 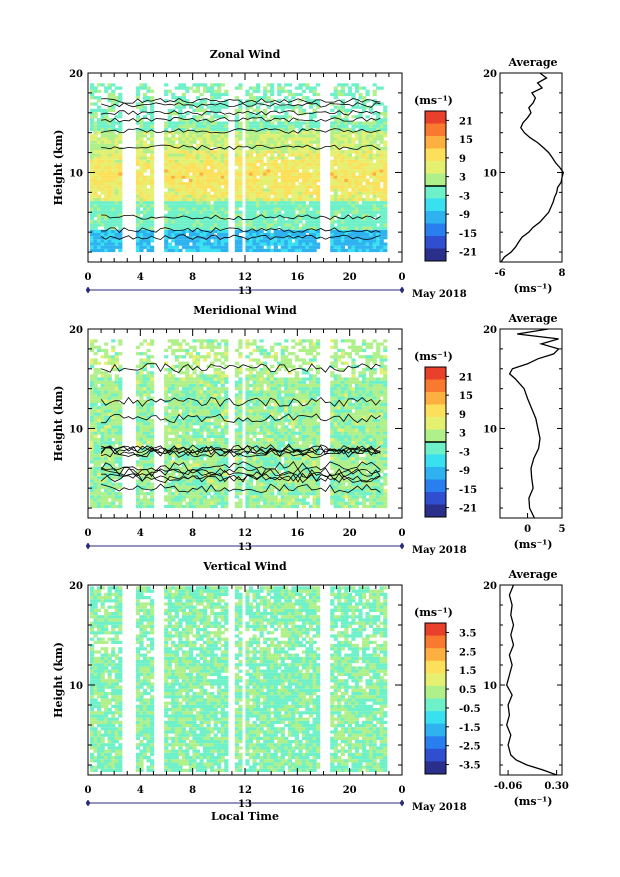 What do you see at coordinates (76, 74) in the screenshot?
I see `y-tick-label: 20` at bounding box center [76, 74].